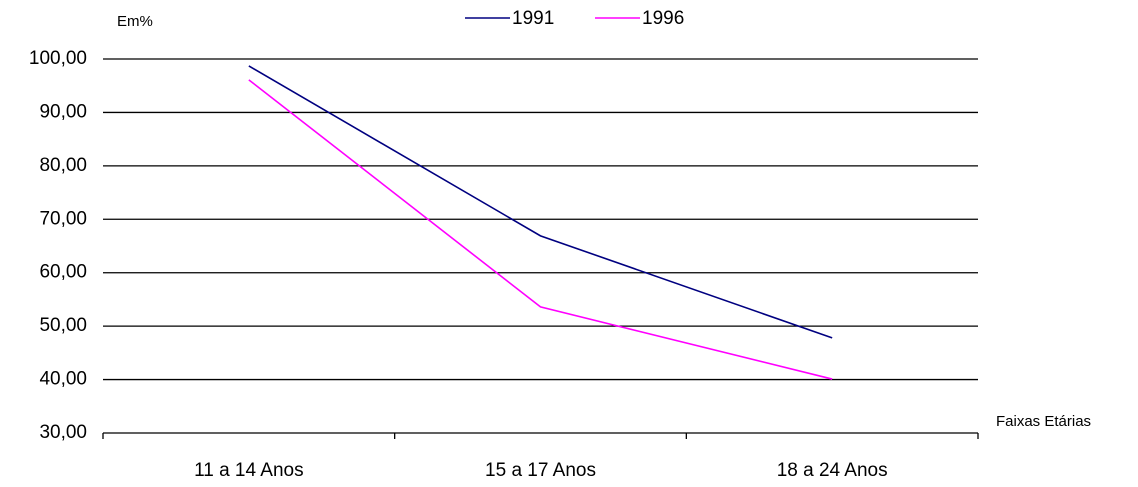  Describe the element at coordinates (1043, 421) in the screenshot. I see `x-axis-label: Faixas Etárias` at that location.